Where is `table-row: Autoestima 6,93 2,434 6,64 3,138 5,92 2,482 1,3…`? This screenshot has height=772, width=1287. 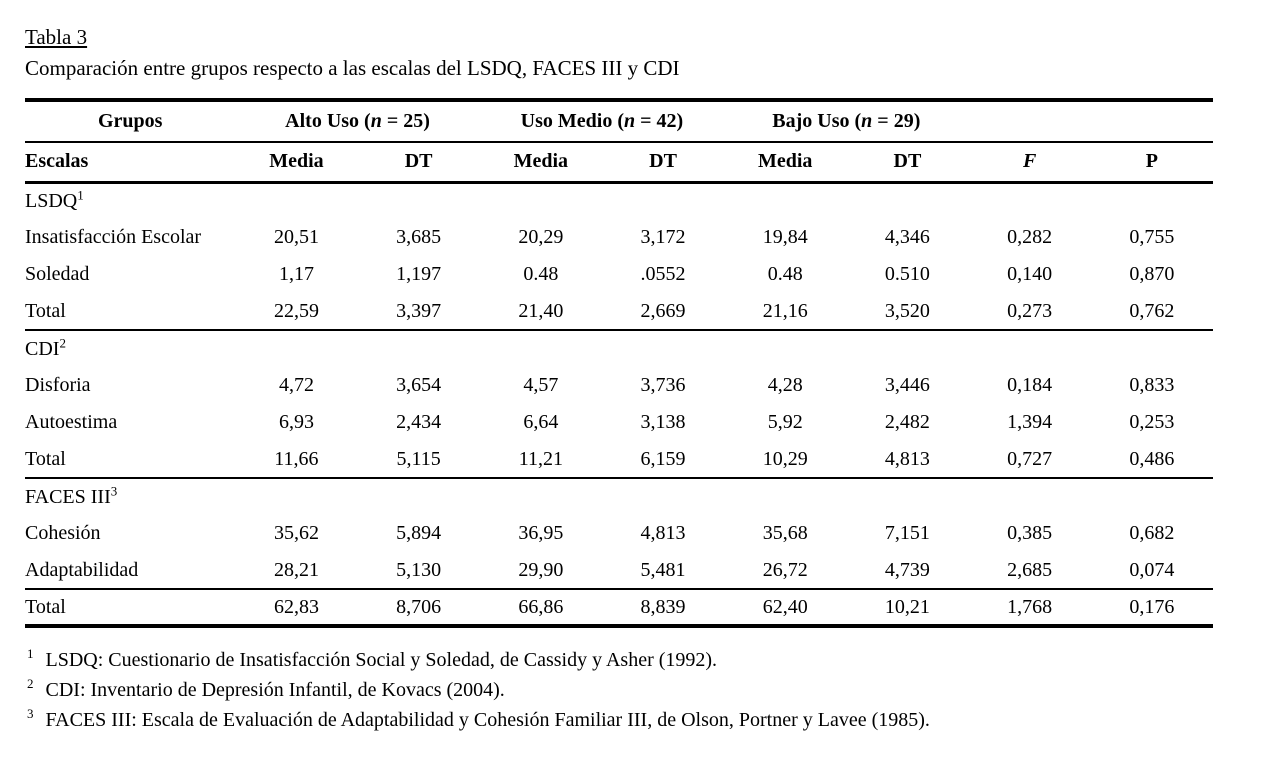 table-row: Autoestima 6,93 2,434 6,64 3,138 5,92 2,482 1,3… is located at coordinates (619, 422).